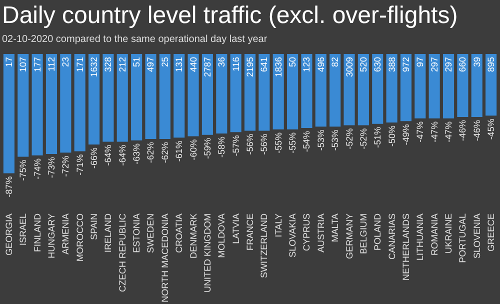  Describe the element at coordinates (23, 230) in the screenshot. I see `x-tick-label: ISRAEL` at that location.